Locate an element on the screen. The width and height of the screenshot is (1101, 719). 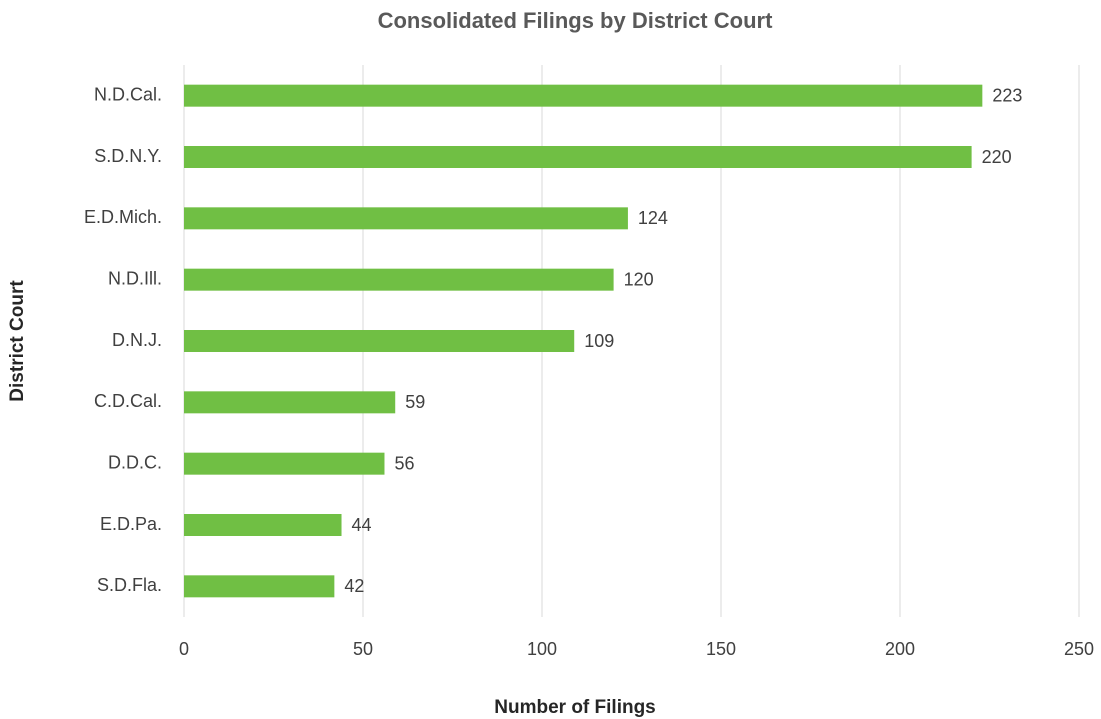
y-tick-label: S.D.N.Y. is located at coordinates (128, 156).